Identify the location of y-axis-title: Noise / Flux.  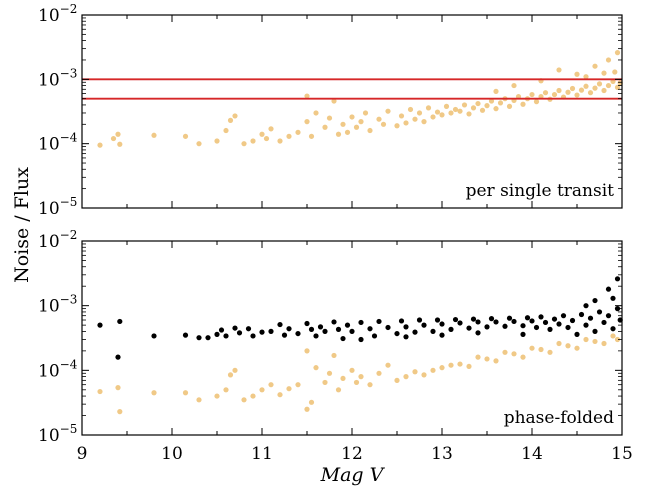
(22, 225).